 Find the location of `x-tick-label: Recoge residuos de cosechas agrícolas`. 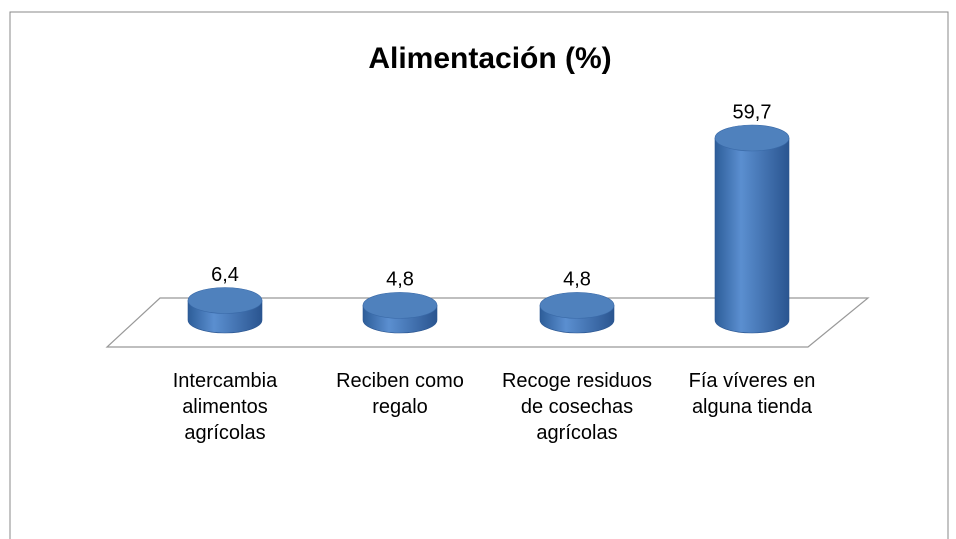

x-tick-label: Recoge residuos de cosechas agrícolas is located at coordinates (577, 407).